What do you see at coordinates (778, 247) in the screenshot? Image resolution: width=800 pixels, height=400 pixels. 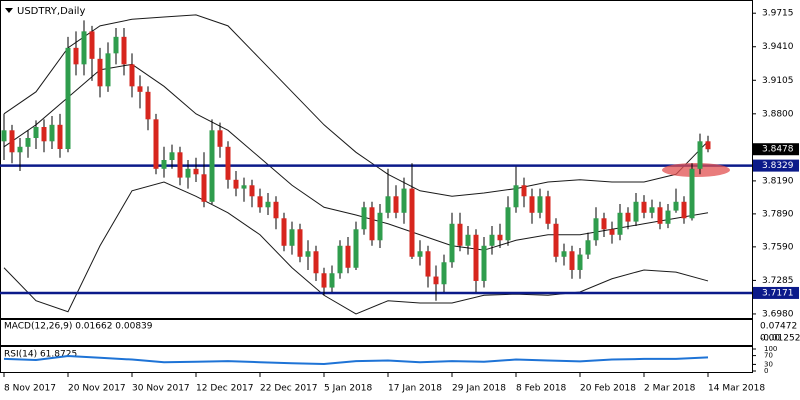 I see `y-tick-label: 3.7590` at bounding box center [778, 247].